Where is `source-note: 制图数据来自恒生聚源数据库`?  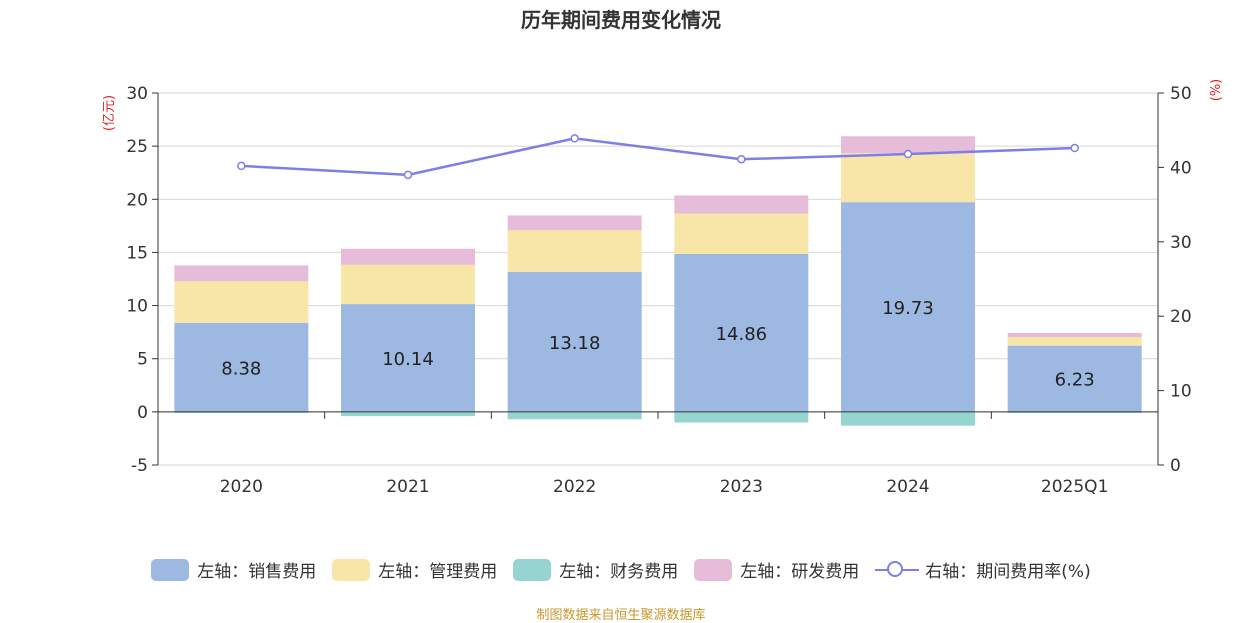
source-note: 制图数据来自恒生聚源数据库 is located at coordinates (621, 615).